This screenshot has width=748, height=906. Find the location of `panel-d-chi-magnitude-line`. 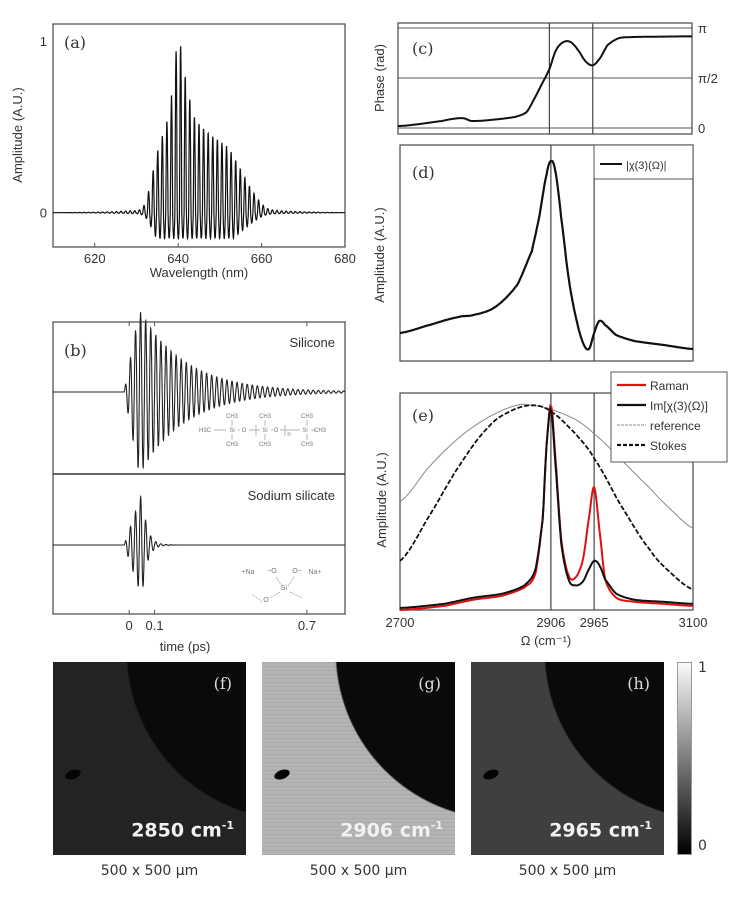

panel-d-chi-magnitude-line is located at coordinates (546, 255).